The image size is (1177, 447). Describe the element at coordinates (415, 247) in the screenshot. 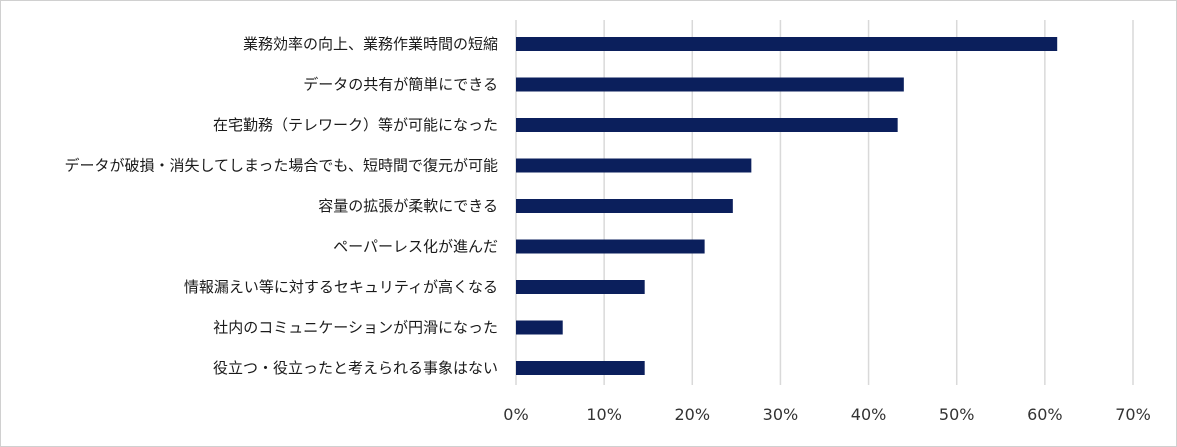

I see `category-label: ペーパーレス化が進んだ` at that location.